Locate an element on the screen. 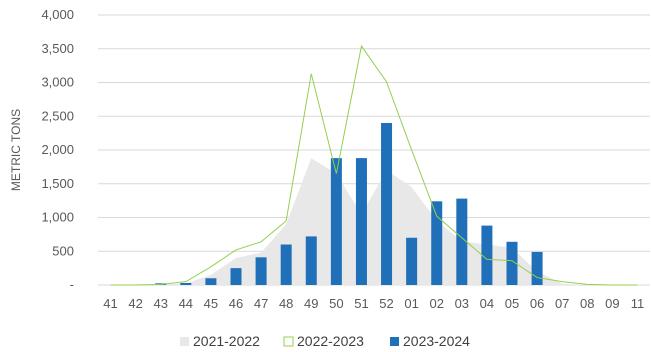 The width and height of the screenshot is (651, 352). x-tick-label: 06 is located at coordinates (537, 303).